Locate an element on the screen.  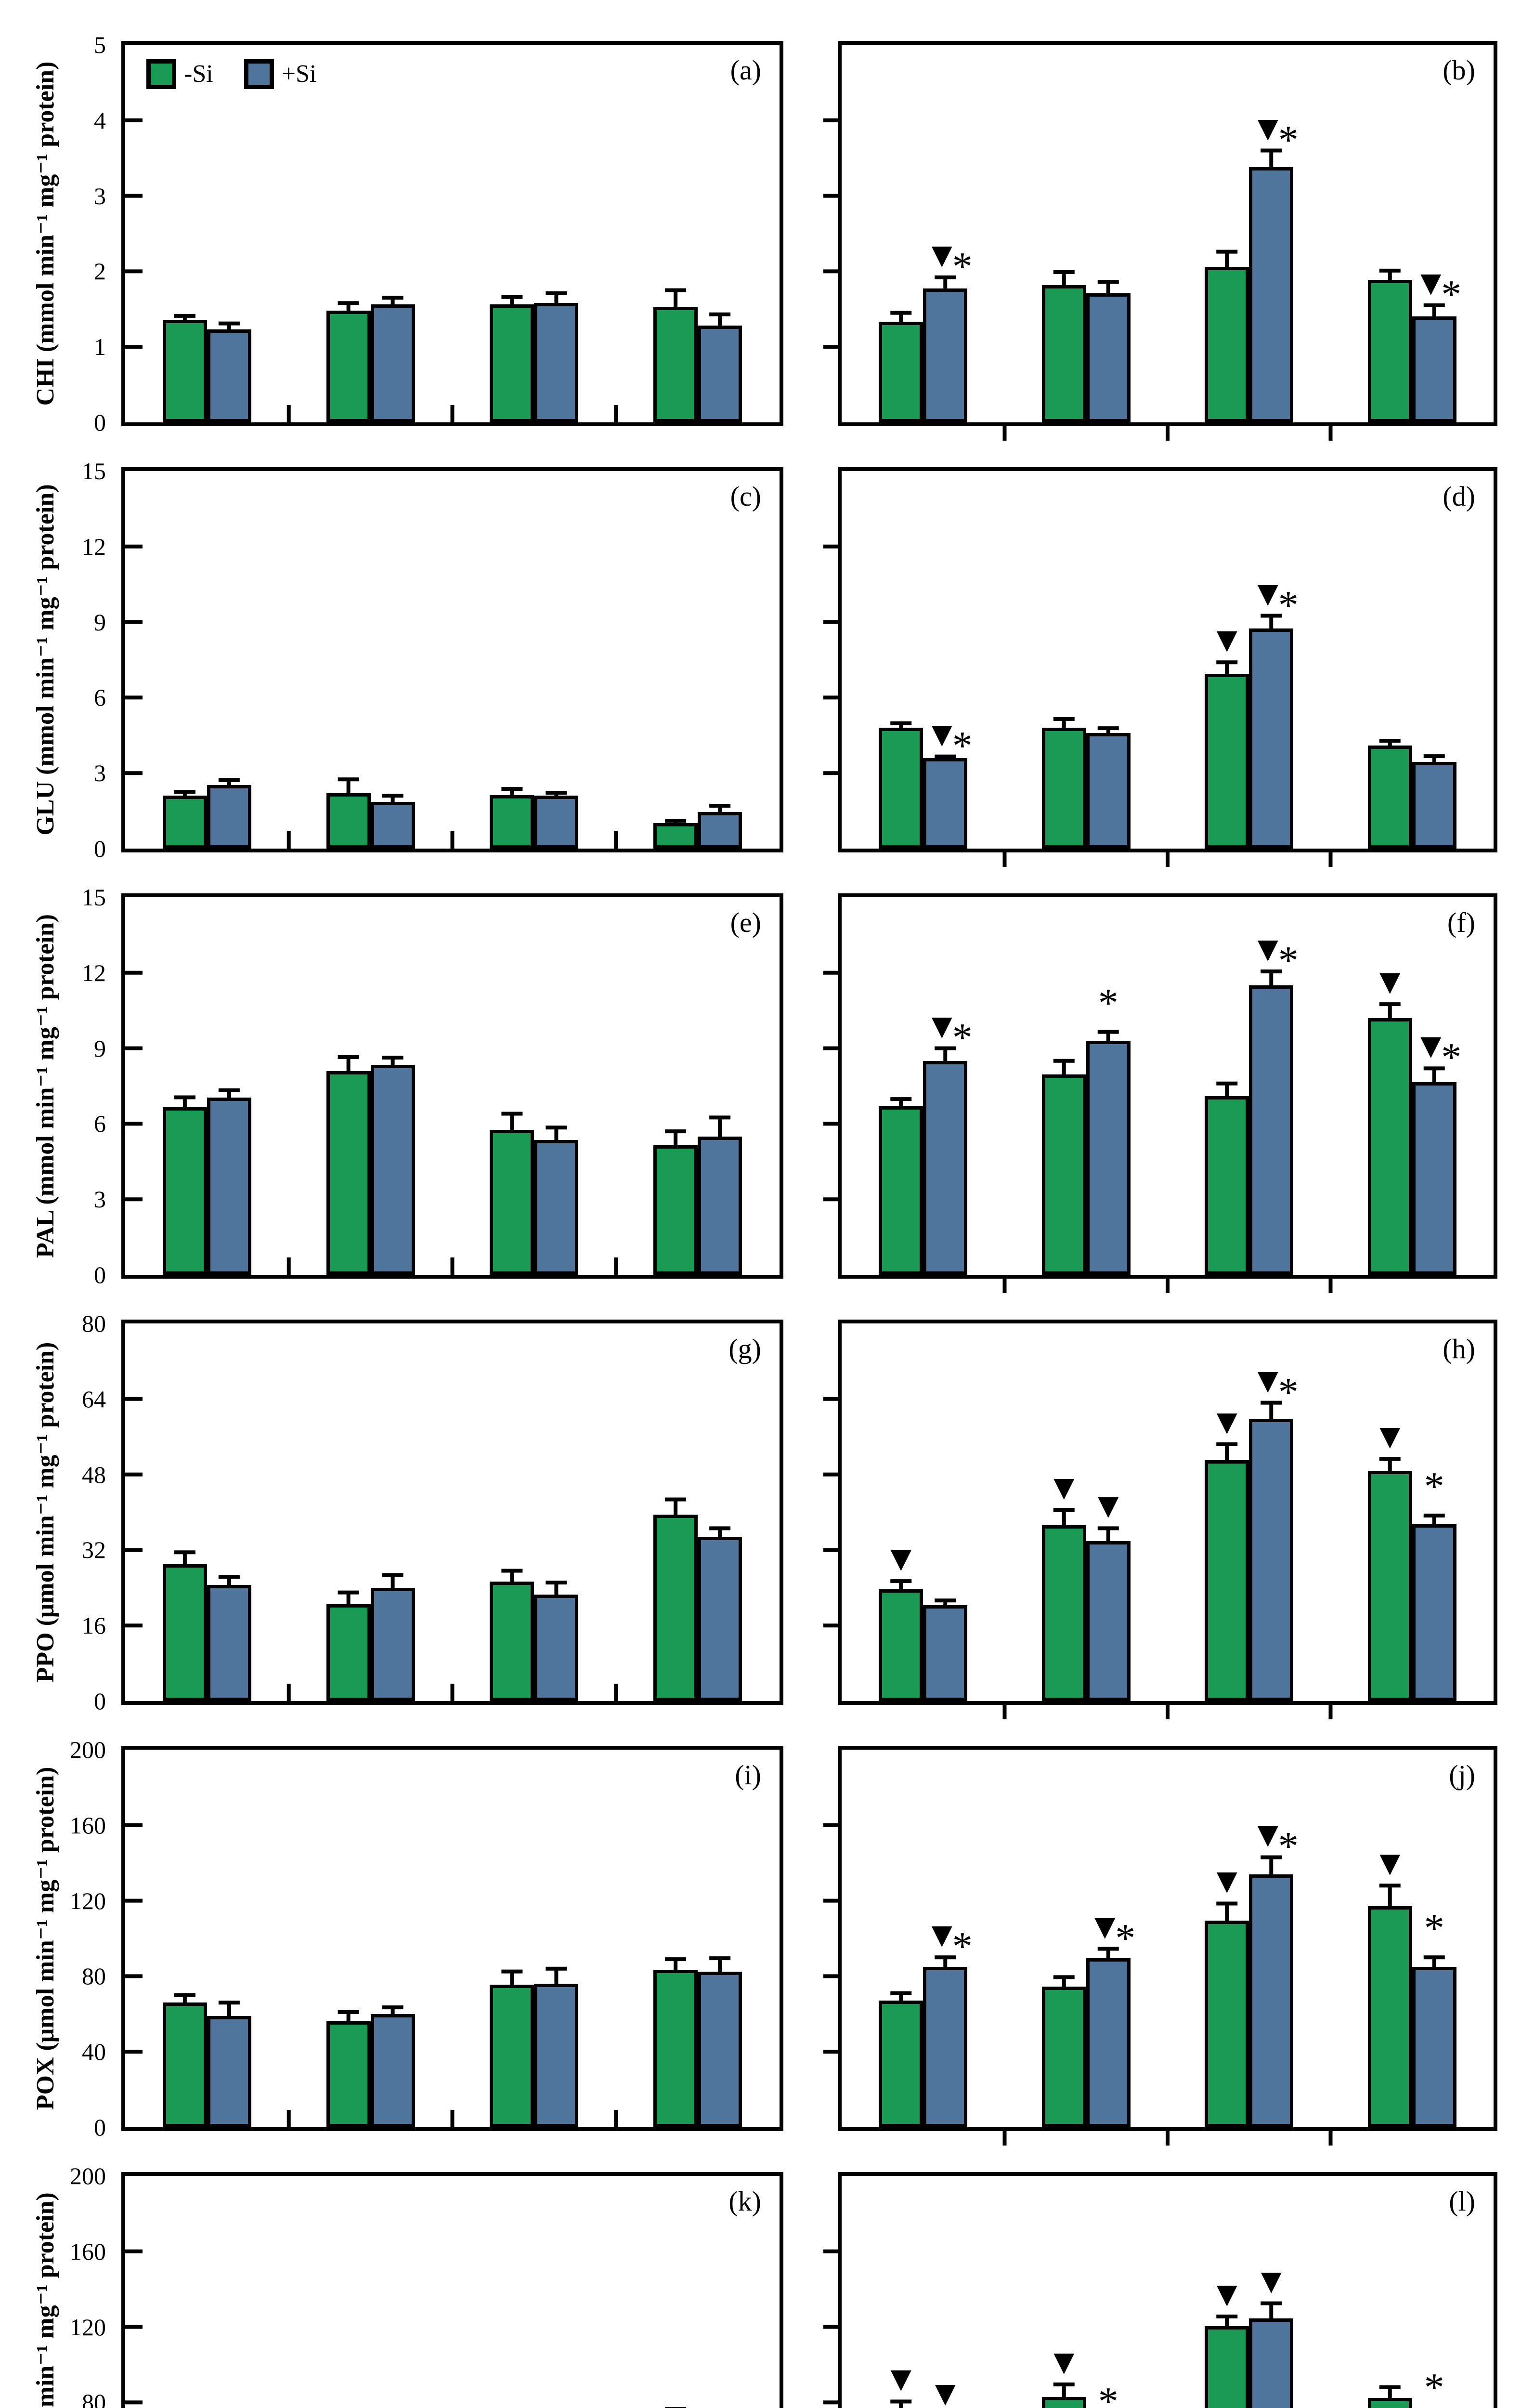
panel-h: ▼ ▼ ▼ ▼ ▼ ▼ * * (h) is located at coordinates (1160, 1519).